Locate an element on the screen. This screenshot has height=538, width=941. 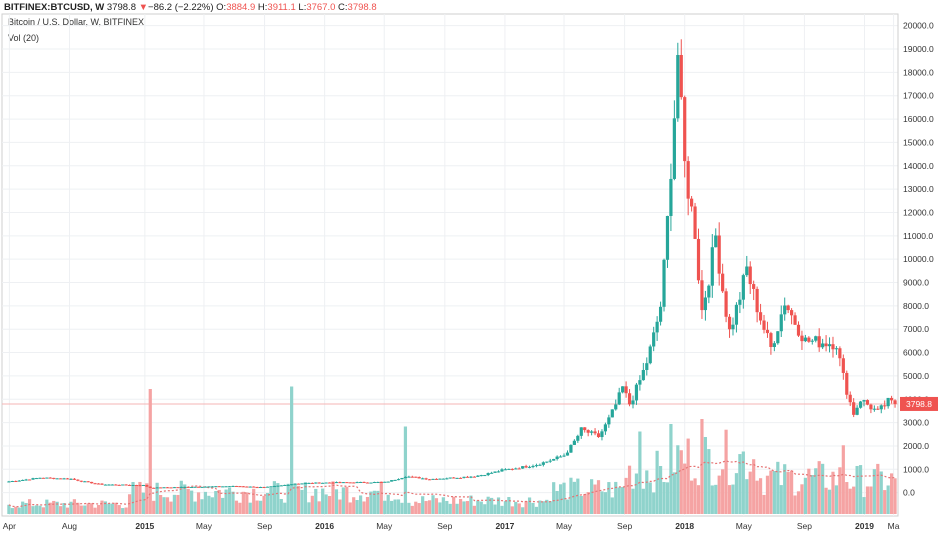
time-tick-label: Apr is located at coordinates (9, 526).